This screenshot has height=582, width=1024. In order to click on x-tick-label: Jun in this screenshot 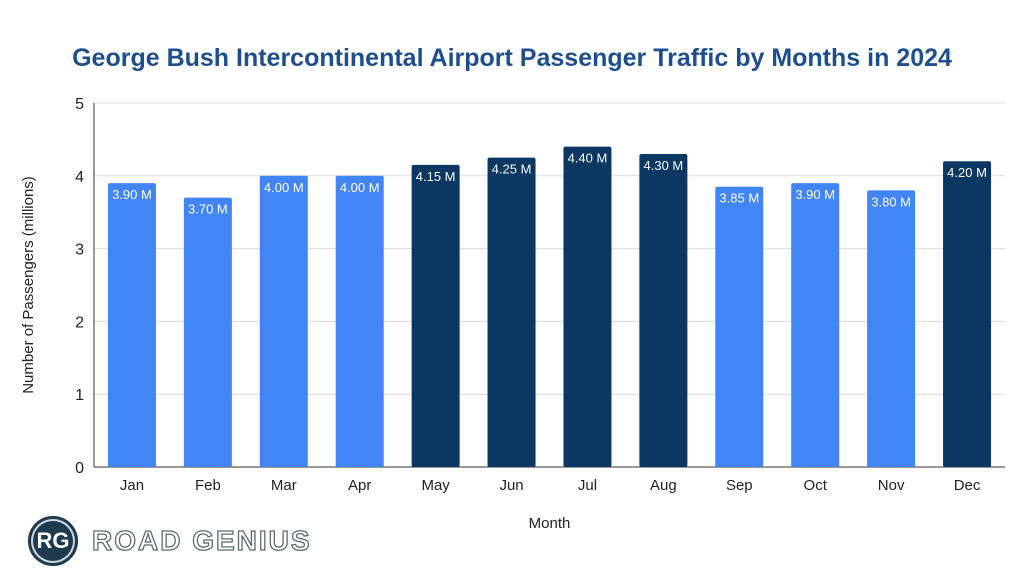, I will do `click(511, 485)`.